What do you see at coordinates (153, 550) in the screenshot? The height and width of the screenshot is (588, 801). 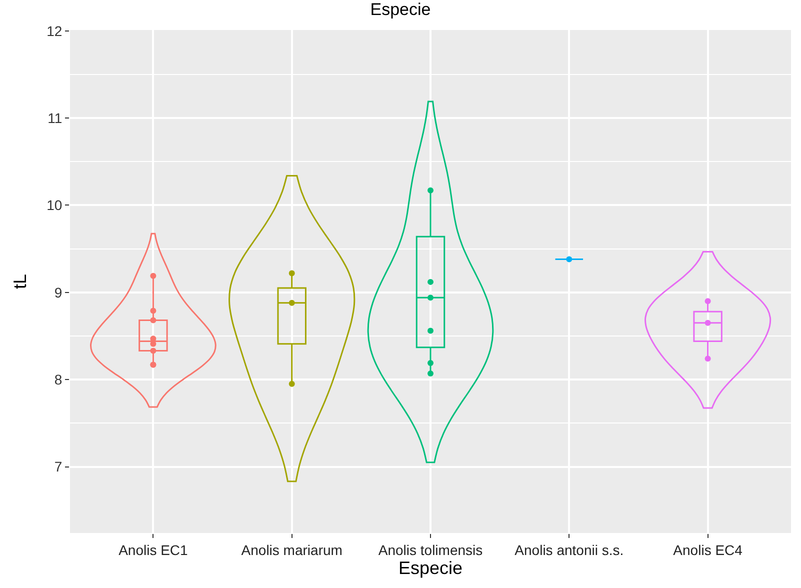 I see `x-tick-label: Anolis EC1` at bounding box center [153, 550].